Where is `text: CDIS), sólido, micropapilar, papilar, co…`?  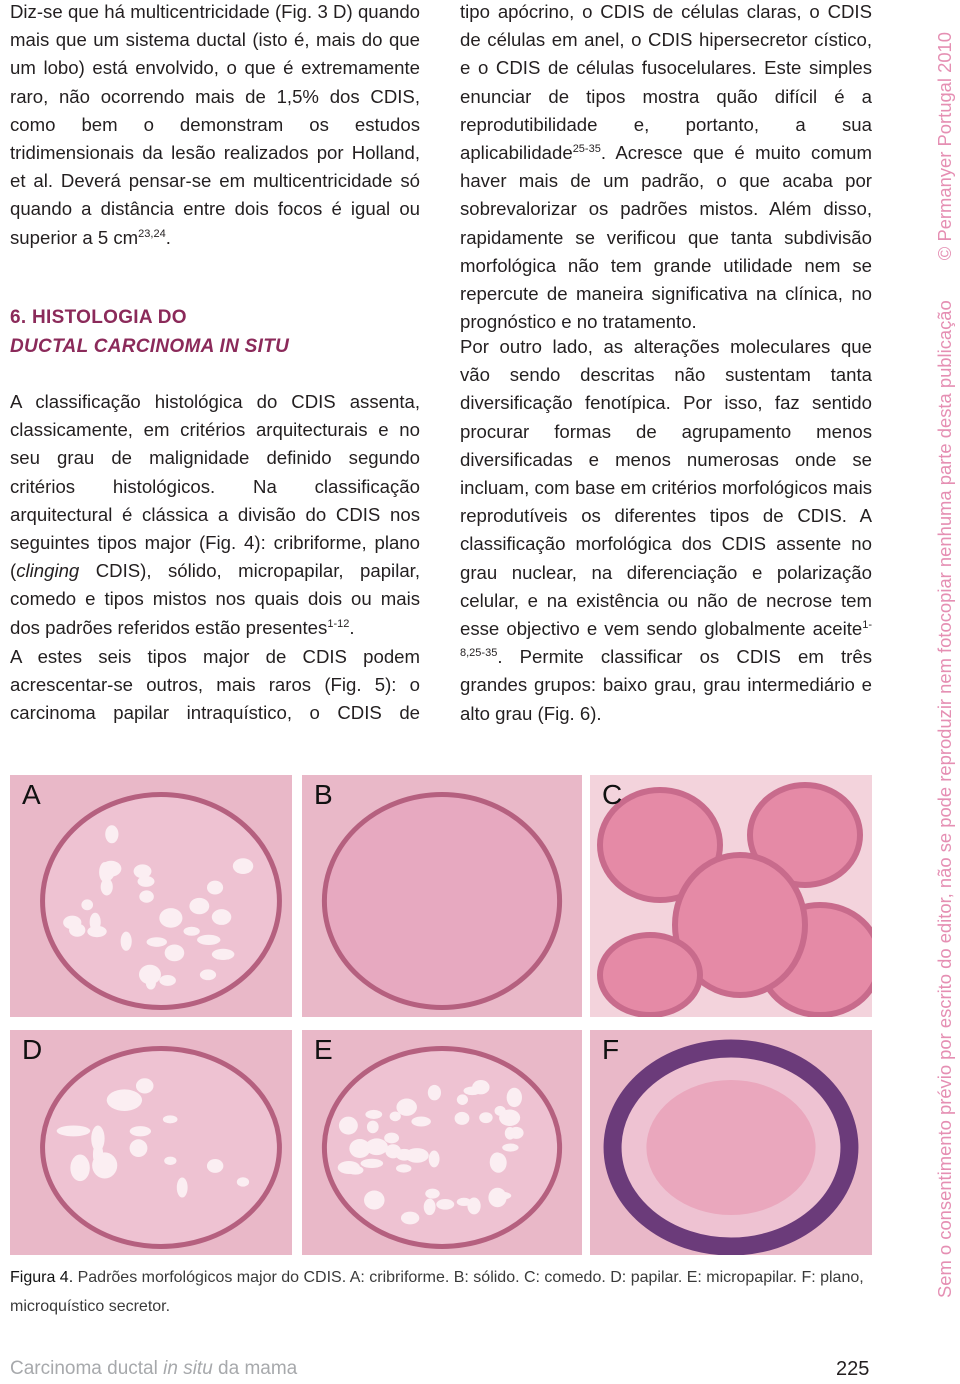
text: CDIS), sólido, micropapilar, papilar, co… is located at coordinates (215, 599).